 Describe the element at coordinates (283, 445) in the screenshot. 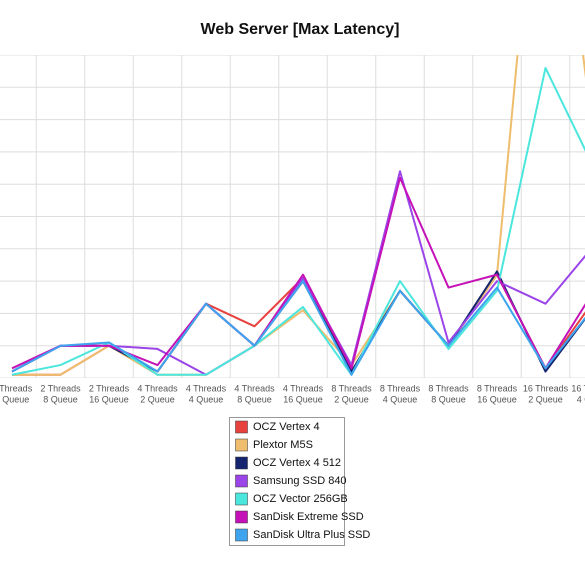

I see `legend-label: Plextor M5S` at that location.